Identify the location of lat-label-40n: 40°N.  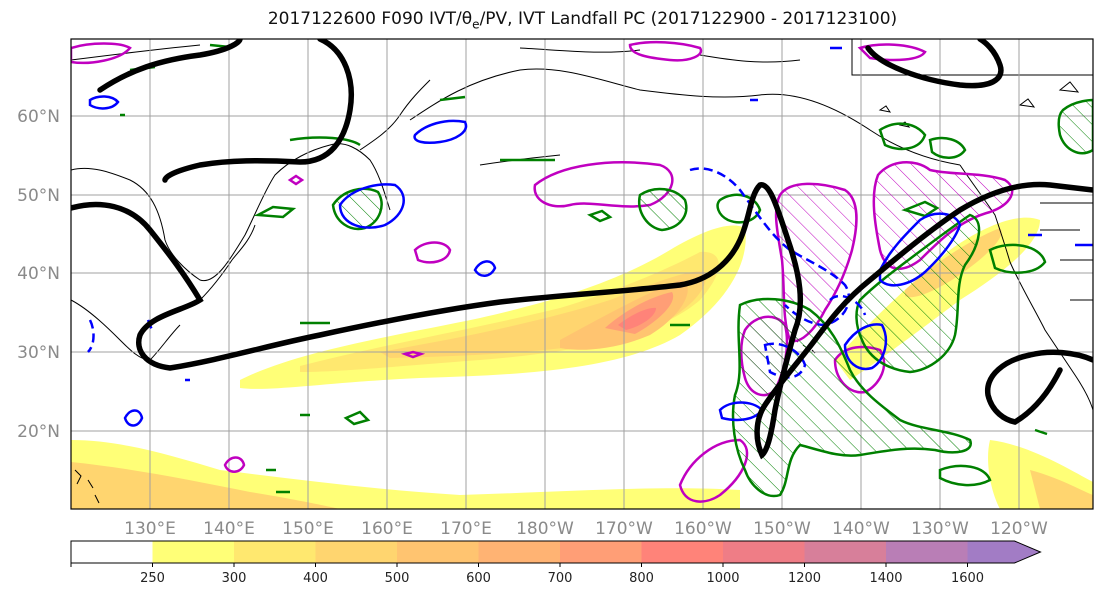
(38, 274).